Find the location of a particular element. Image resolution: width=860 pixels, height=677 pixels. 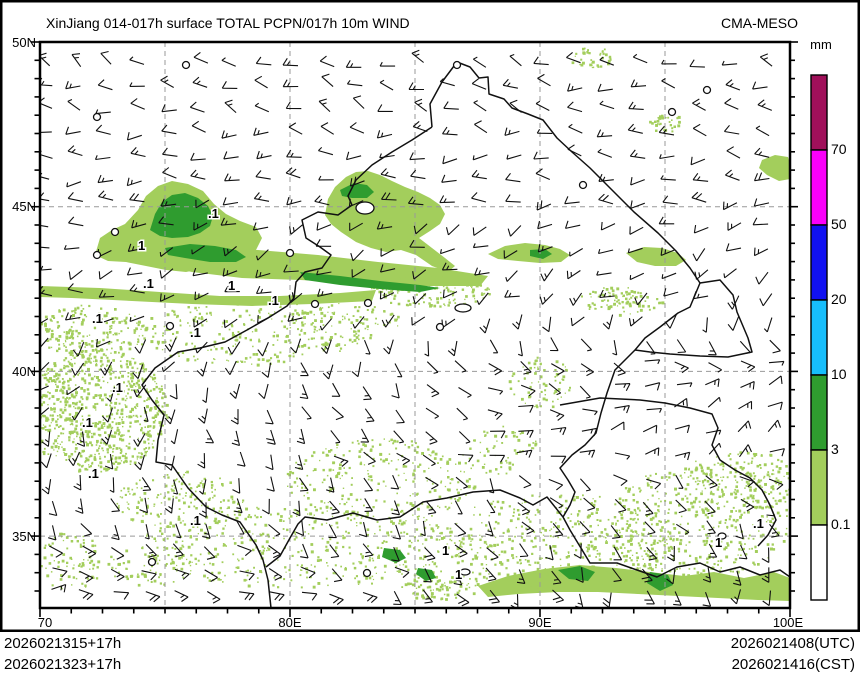

precip-area-light is located at coordinates (208, 296).